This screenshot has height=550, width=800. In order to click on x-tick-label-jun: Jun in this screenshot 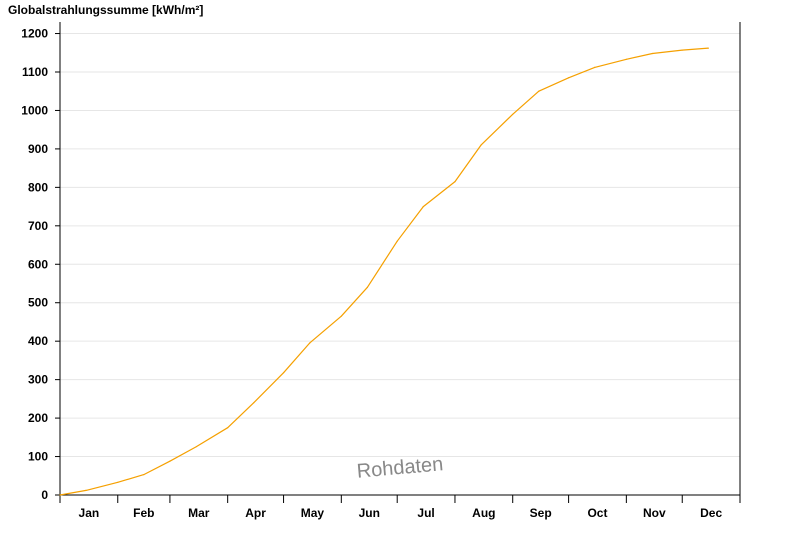, I will do `click(369, 513)`.